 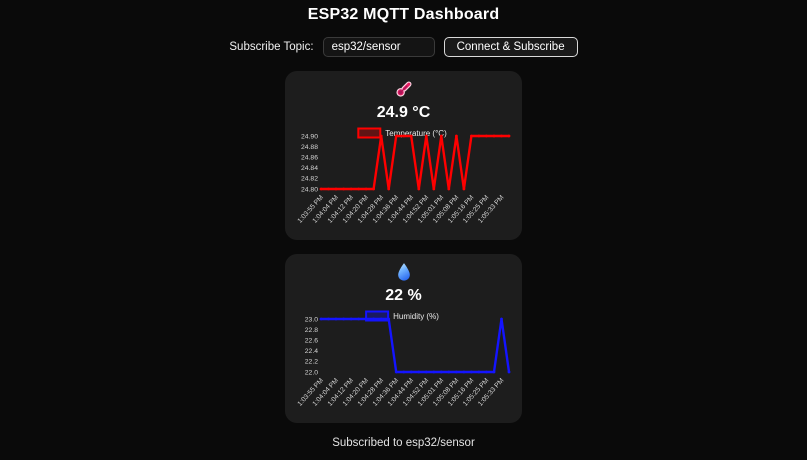 I want to click on svg-text: 22.2, so click(x=310, y=362).